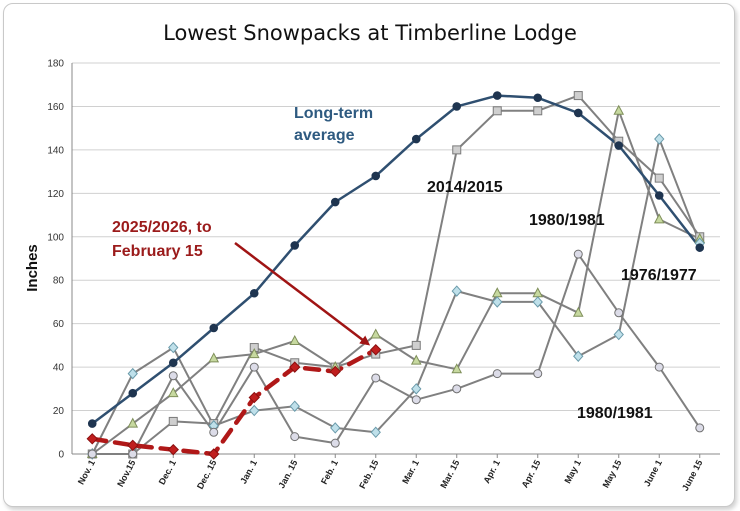 This screenshot has width=740, height=511. I want to click on x-tick-label: Dec. 1, so click(167, 472).